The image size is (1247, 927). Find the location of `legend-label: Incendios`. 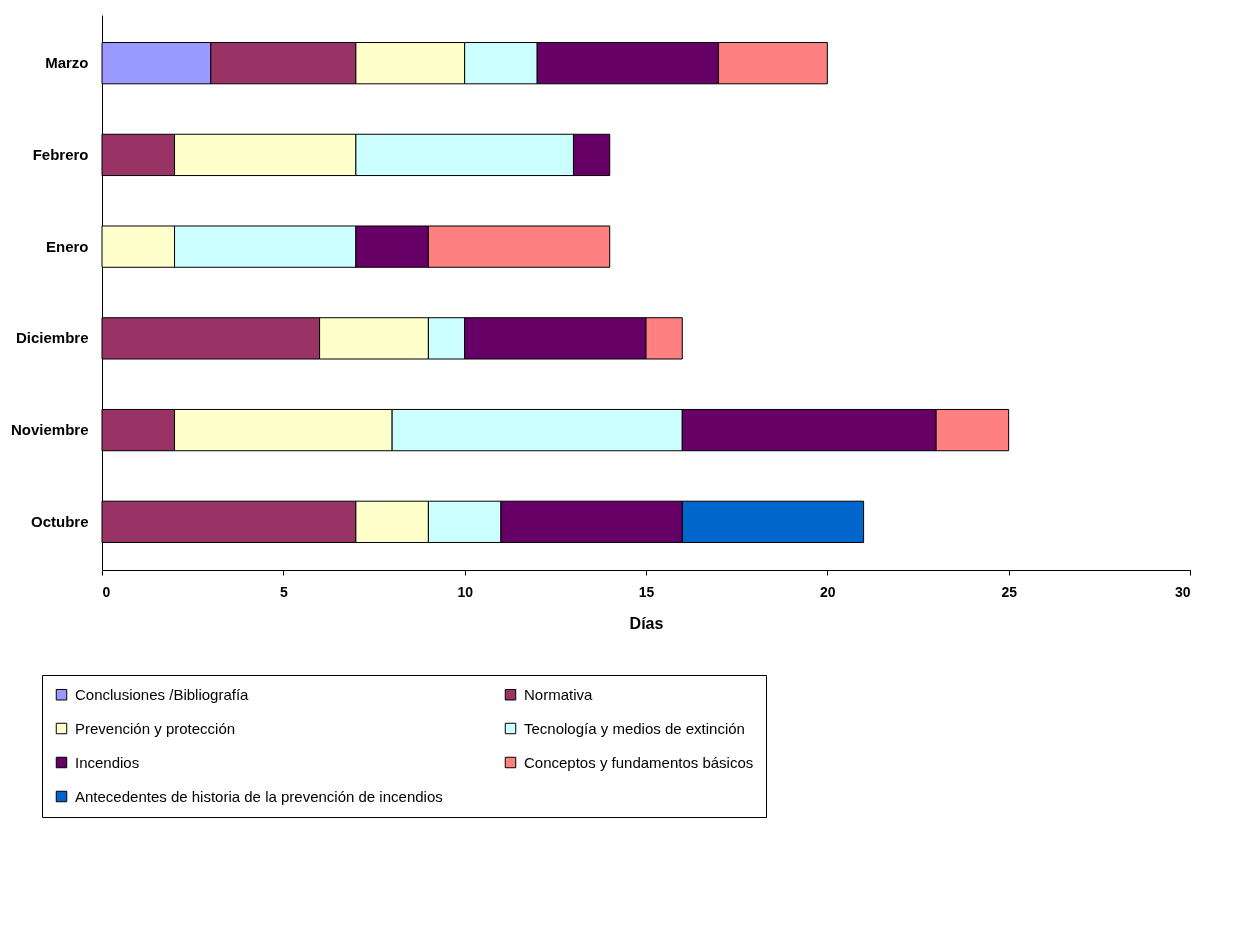

legend-label: Incendios is located at coordinates (107, 762).